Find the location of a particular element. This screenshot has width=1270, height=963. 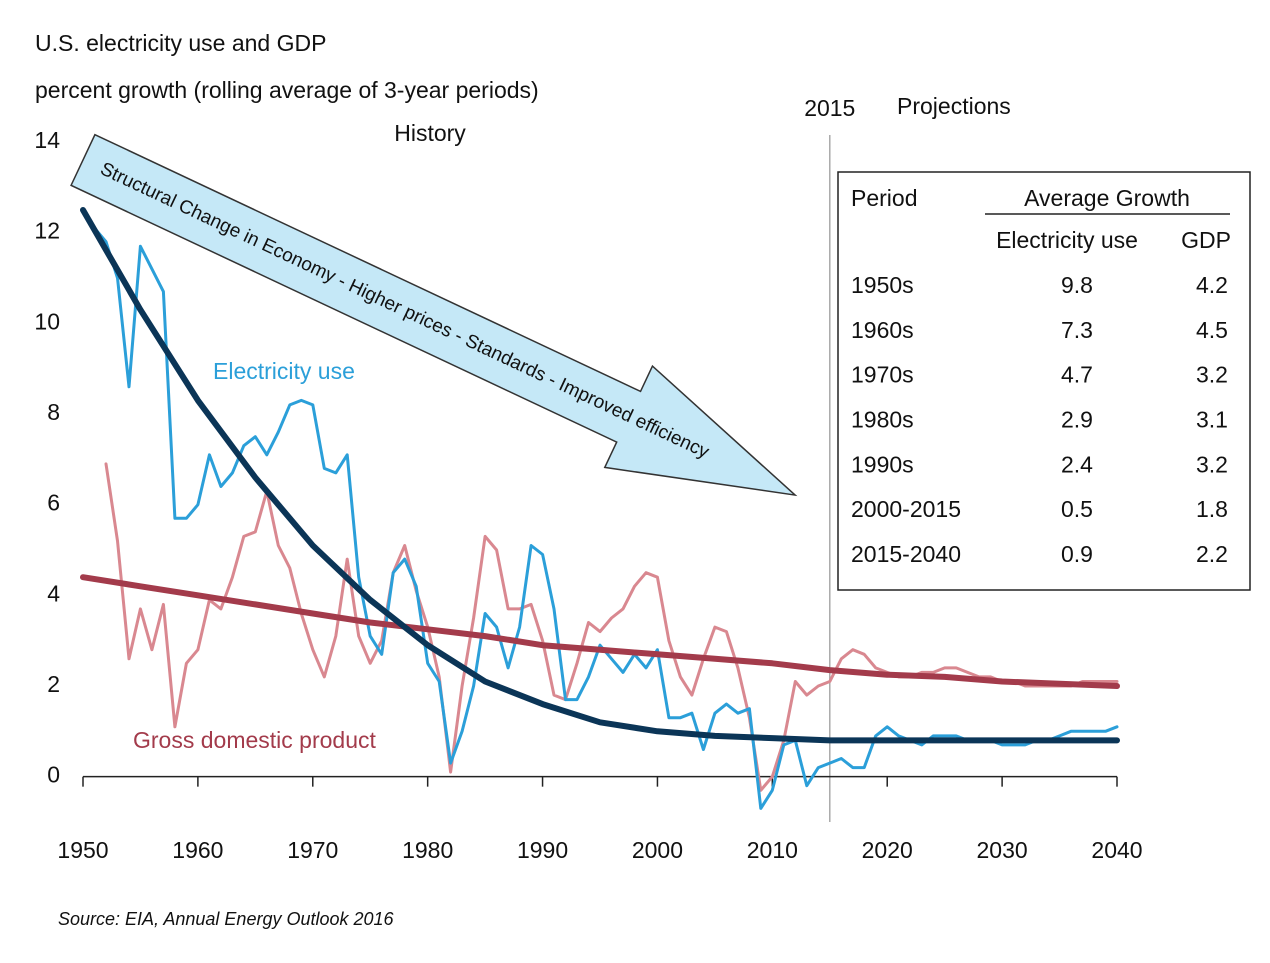

table-cell: 2.9 is located at coordinates (1077, 419).